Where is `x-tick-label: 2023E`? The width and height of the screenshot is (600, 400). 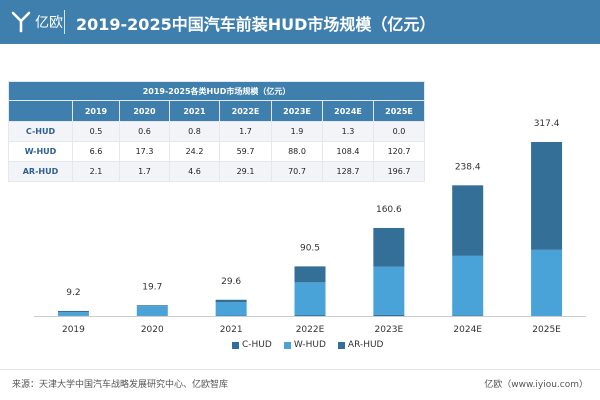
x-tick-label: 2023E is located at coordinates (389, 330).